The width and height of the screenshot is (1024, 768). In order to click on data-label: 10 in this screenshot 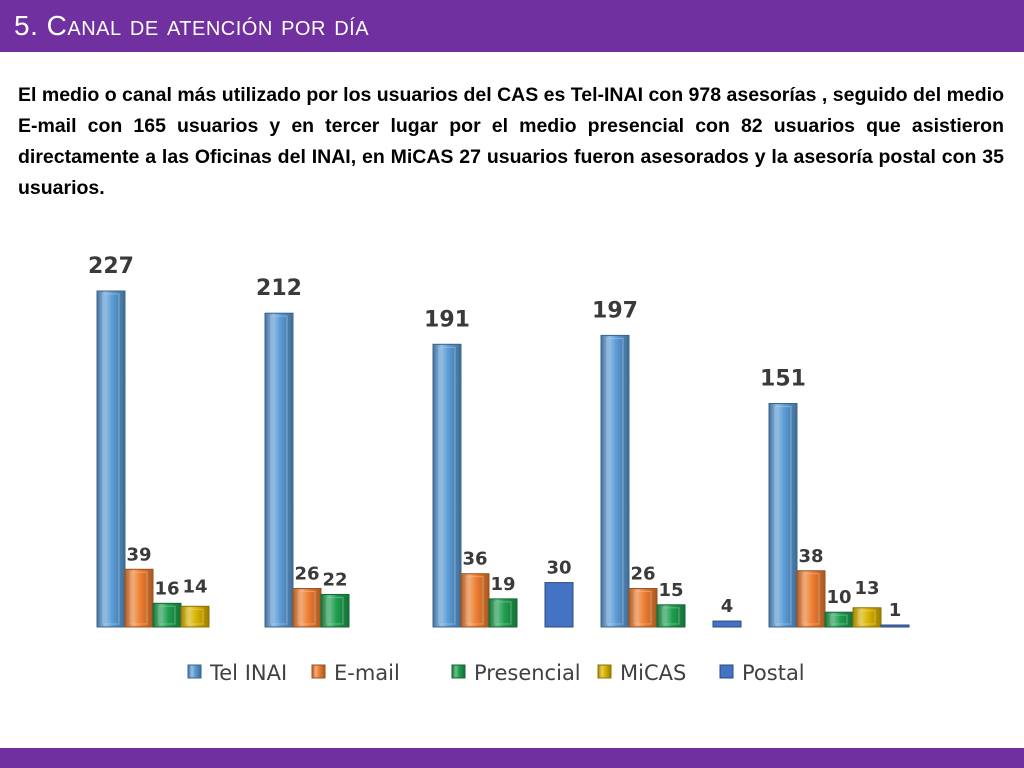, I will do `click(838, 597)`.